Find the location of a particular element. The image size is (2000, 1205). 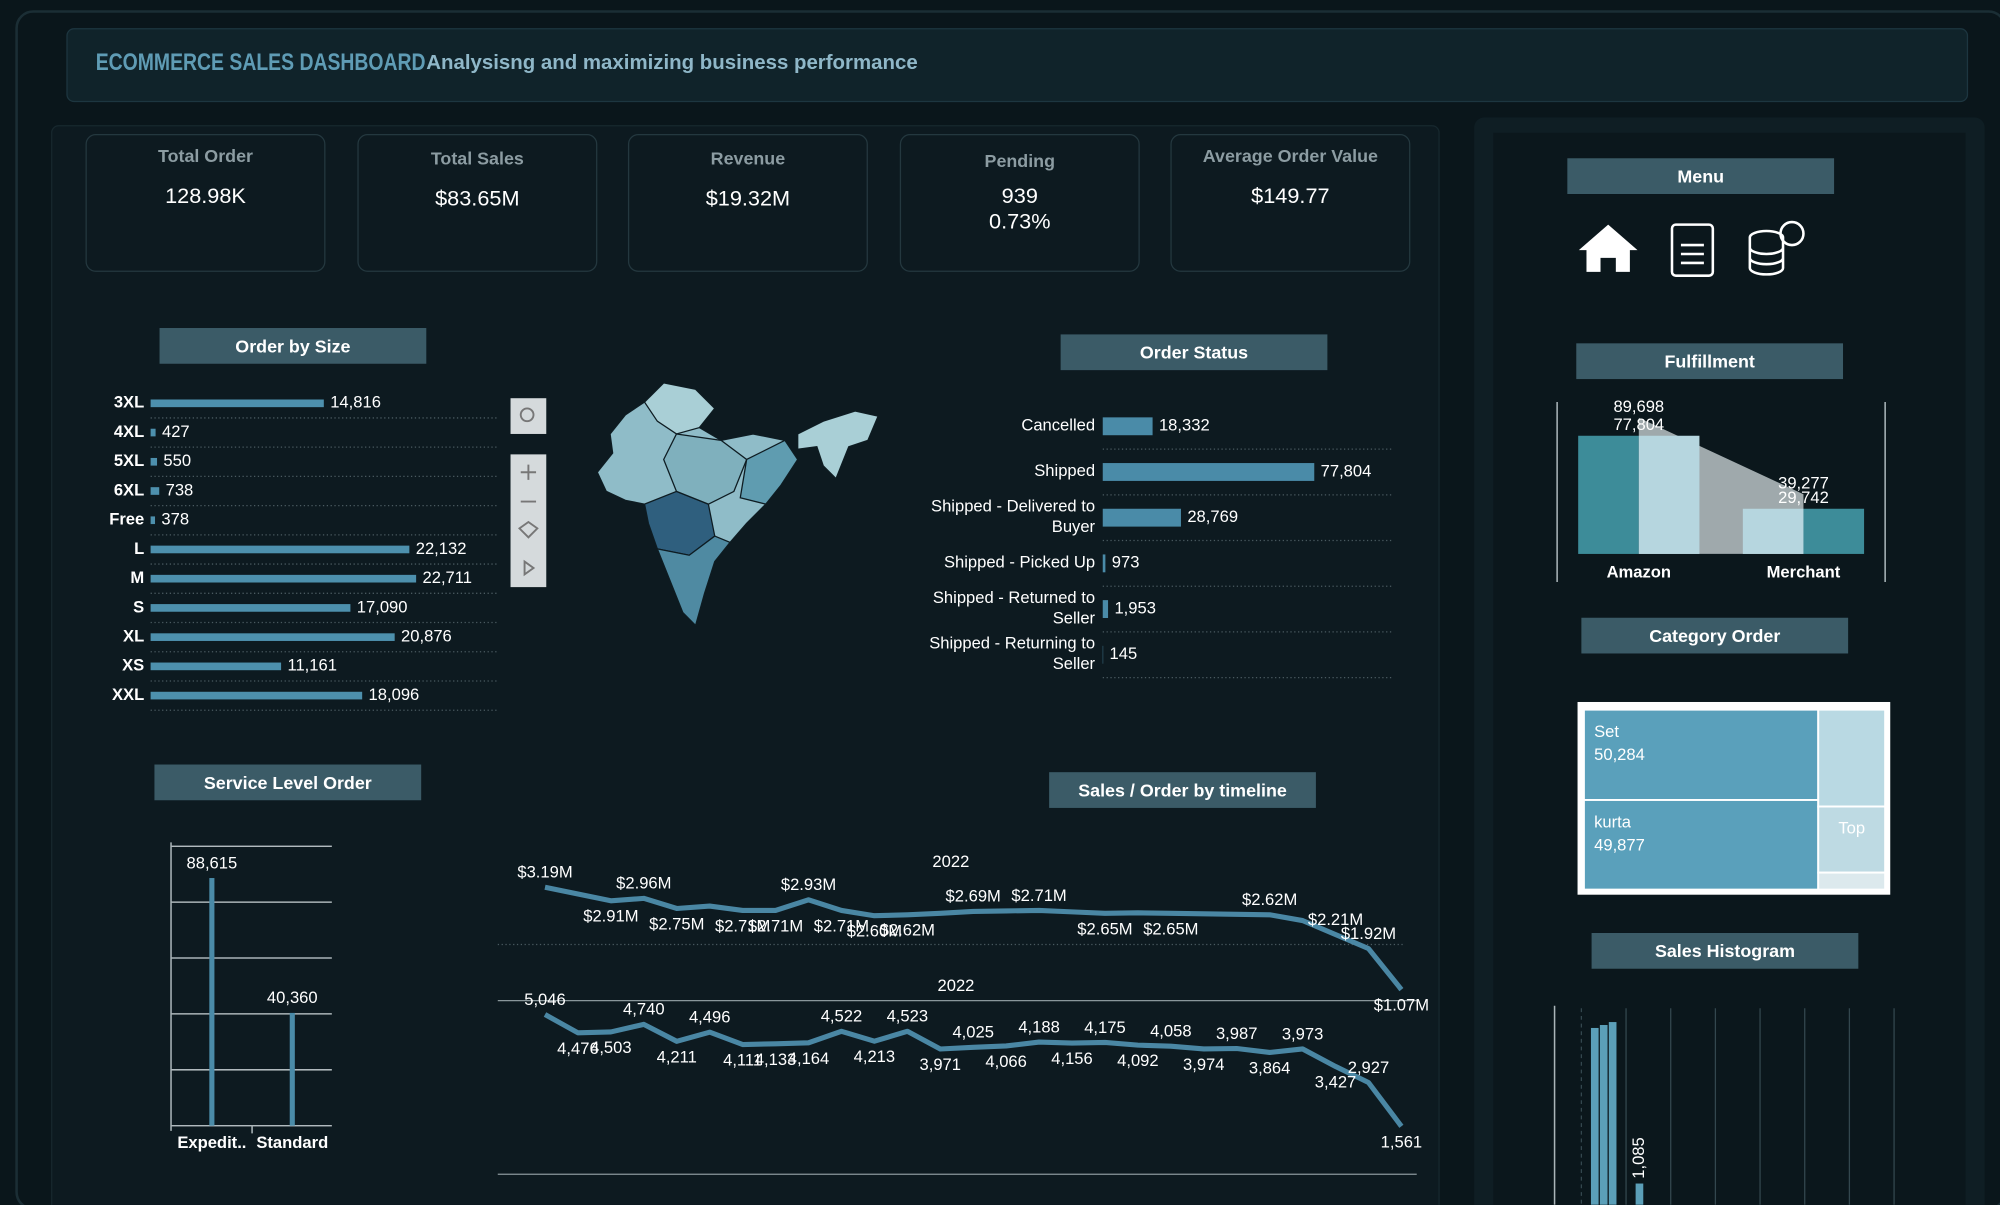

value-label: 4,111 is located at coordinates (742, 1059).